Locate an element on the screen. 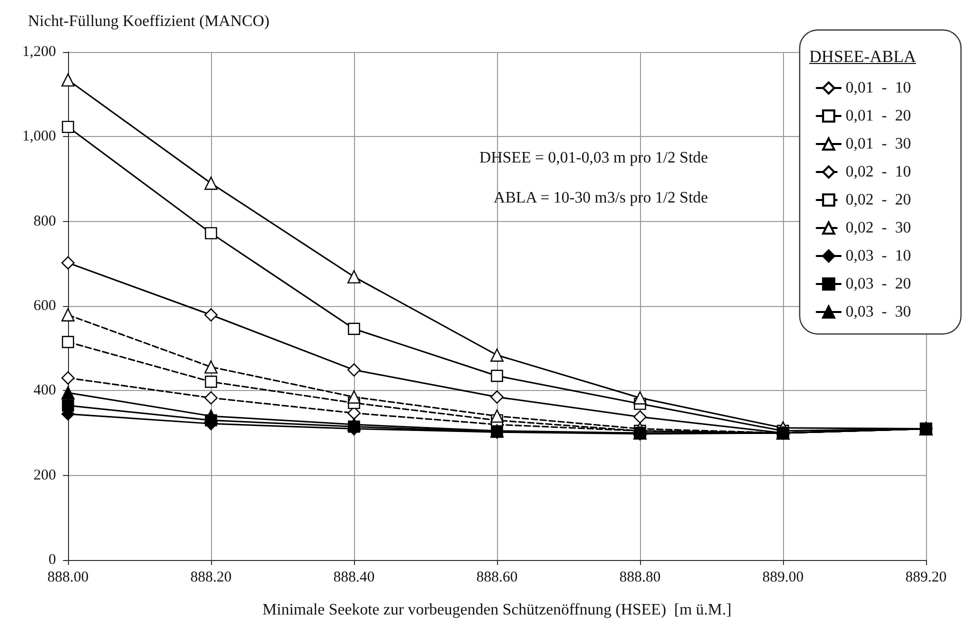 The width and height of the screenshot is (973, 624). annotation: ABLA = 10-30 m3/s pro 1/2 Stde is located at coordinates (601, 198).